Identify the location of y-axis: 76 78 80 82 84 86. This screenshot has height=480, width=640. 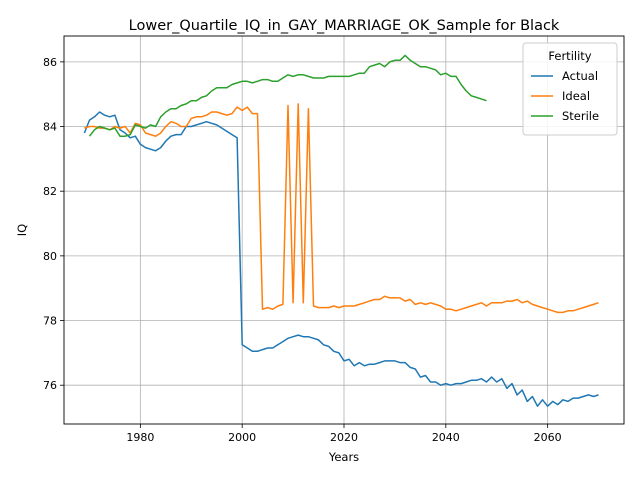
(53, 224).